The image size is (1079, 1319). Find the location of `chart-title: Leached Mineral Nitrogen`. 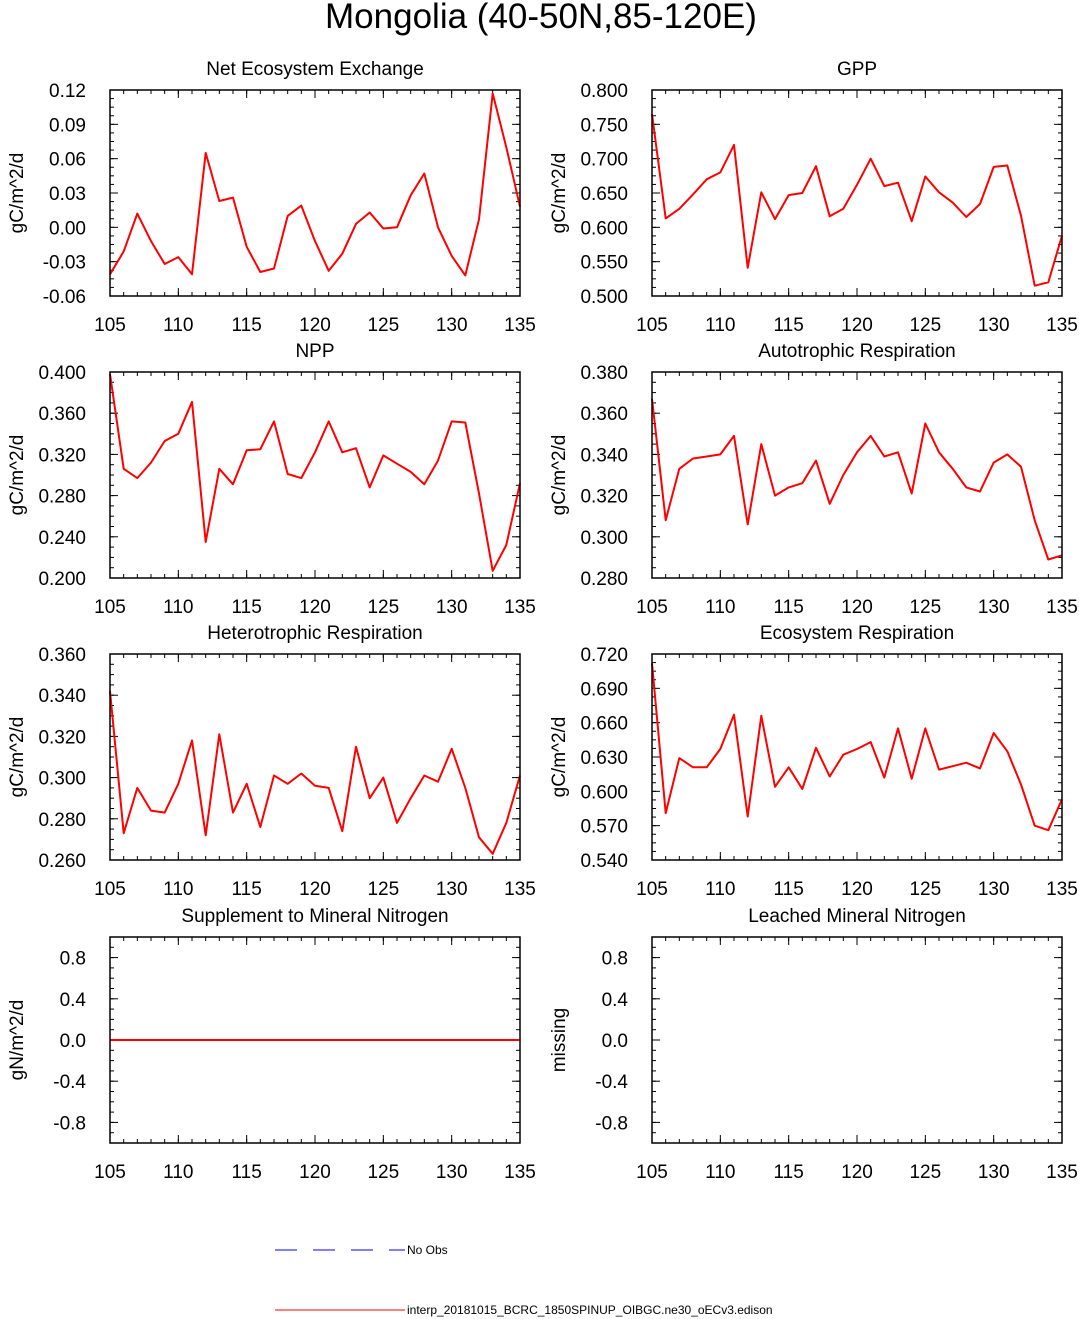

chart-title: Leached Mineral Nitrogen is located at coordinates (857, 916).